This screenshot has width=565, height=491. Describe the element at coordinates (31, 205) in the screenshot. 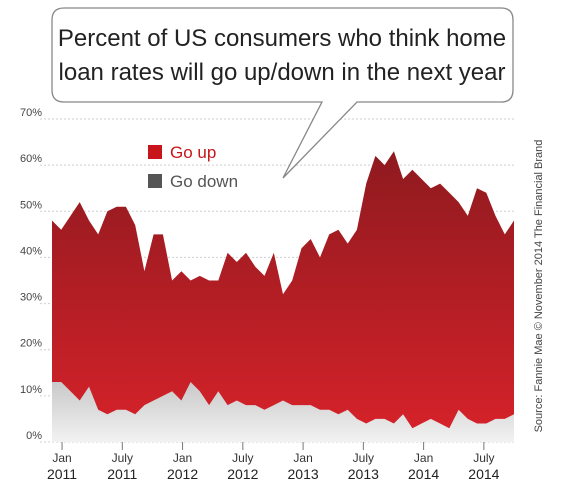

I see `y-tick-label: 50%` at that location.